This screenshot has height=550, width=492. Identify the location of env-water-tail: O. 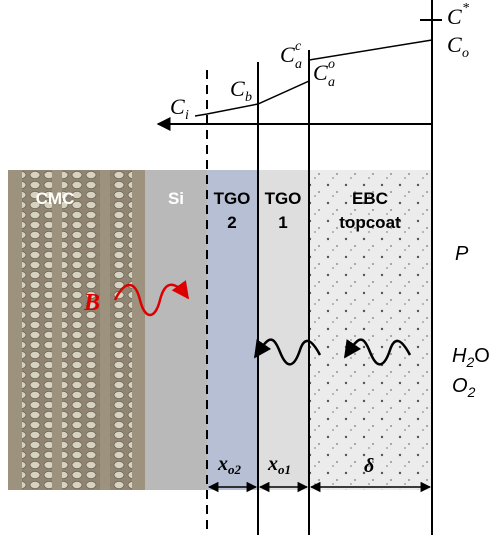
(482, 356).